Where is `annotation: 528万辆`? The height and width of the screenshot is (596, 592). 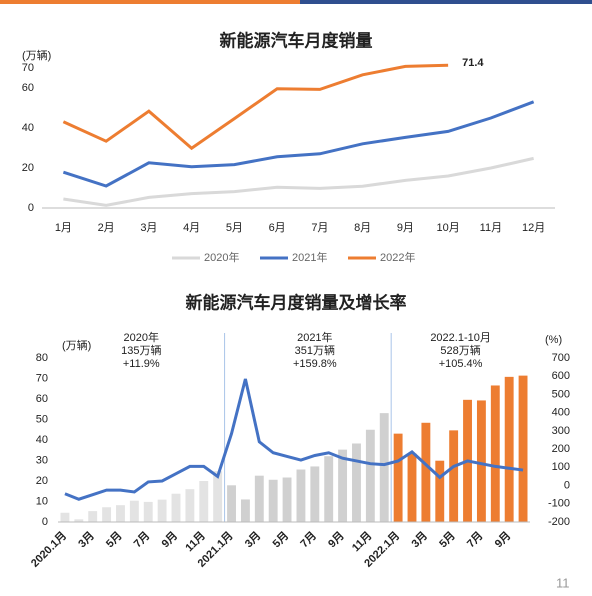 annotation: 528万辆 is located at coordinates (460, 350).